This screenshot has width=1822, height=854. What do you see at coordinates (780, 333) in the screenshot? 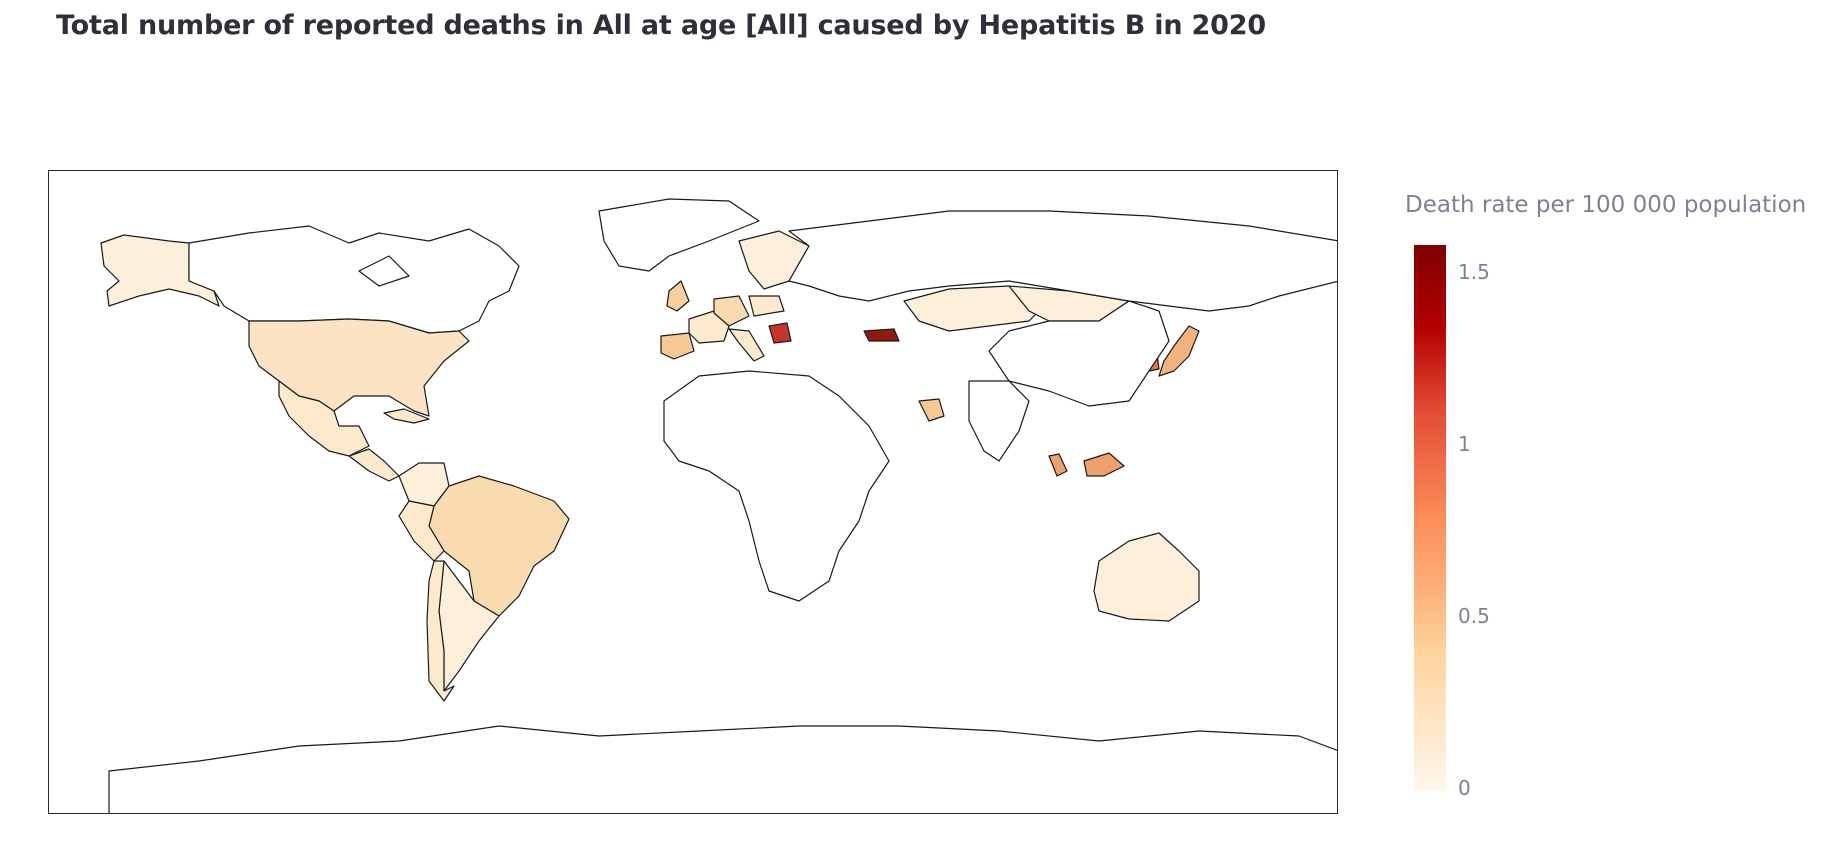
I see `country-serbia` at bounding box center [780, 333].